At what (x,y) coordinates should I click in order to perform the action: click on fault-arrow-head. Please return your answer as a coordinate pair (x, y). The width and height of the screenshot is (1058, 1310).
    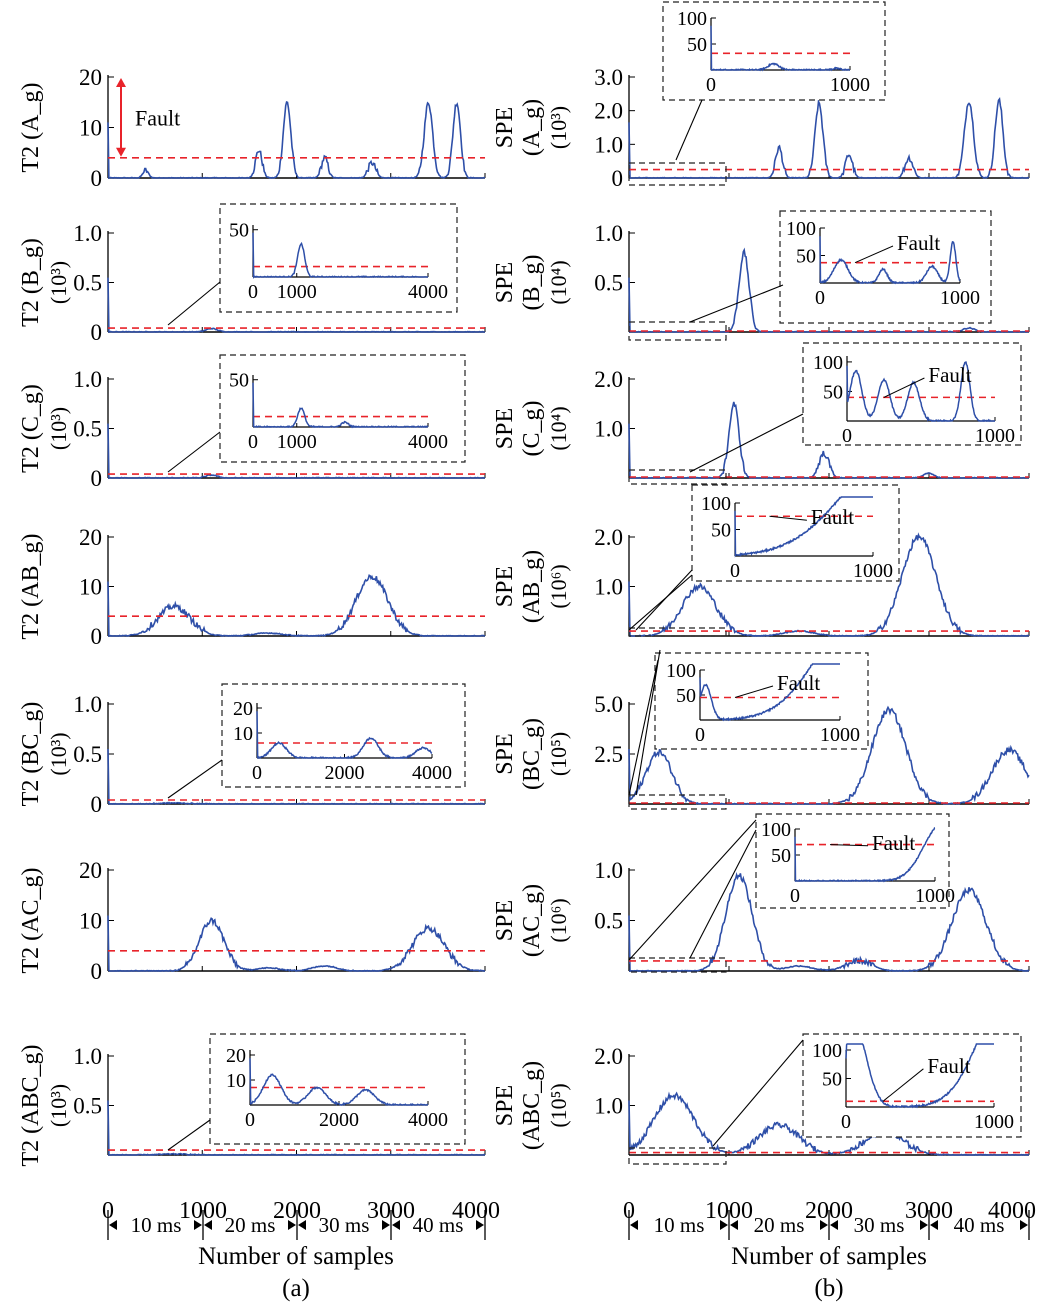
    Looking at the image, I should click on (121, 152).